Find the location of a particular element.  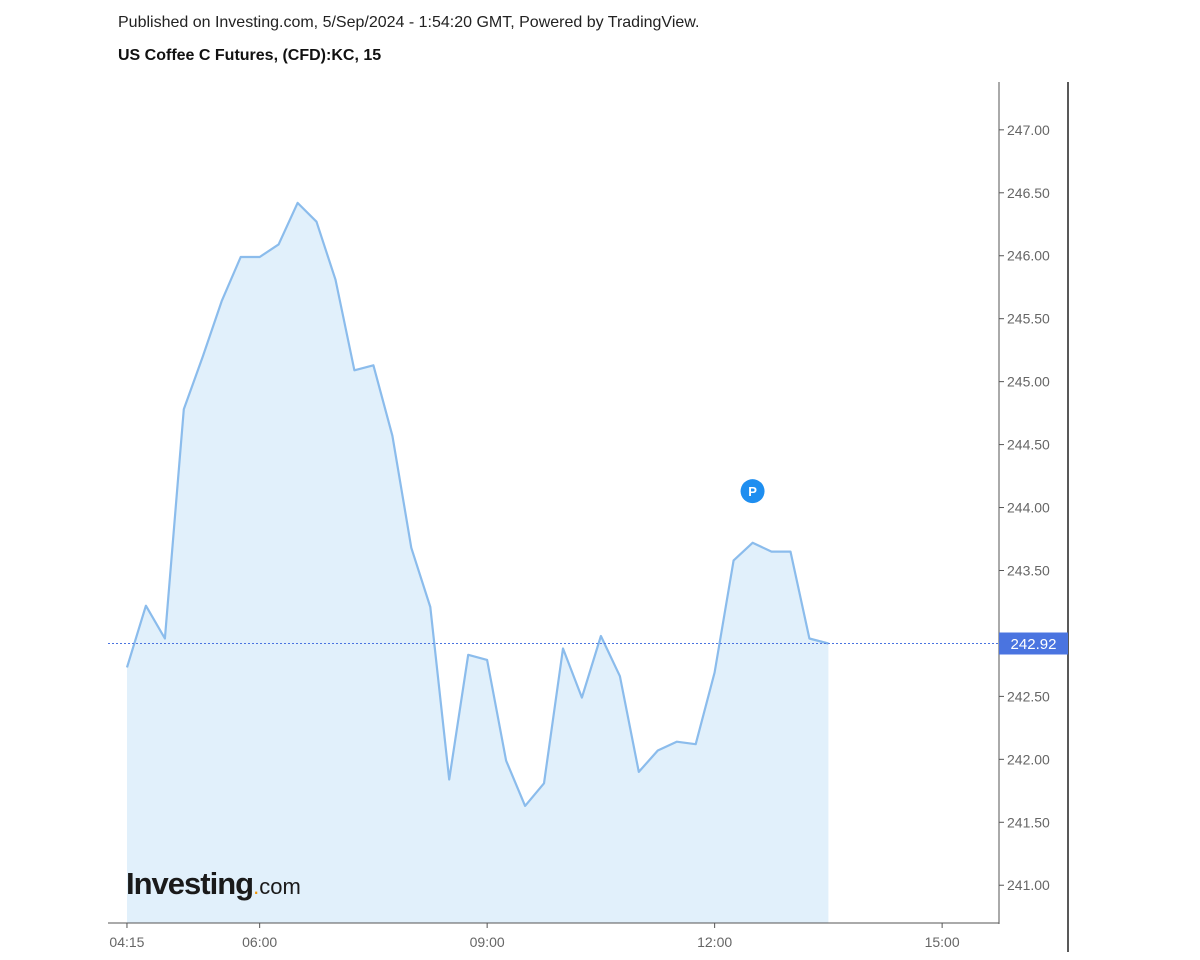

time-axis-ticks: 04:15 06:00 09:00 12:00 15:00 is located at coordinates (534, 936).